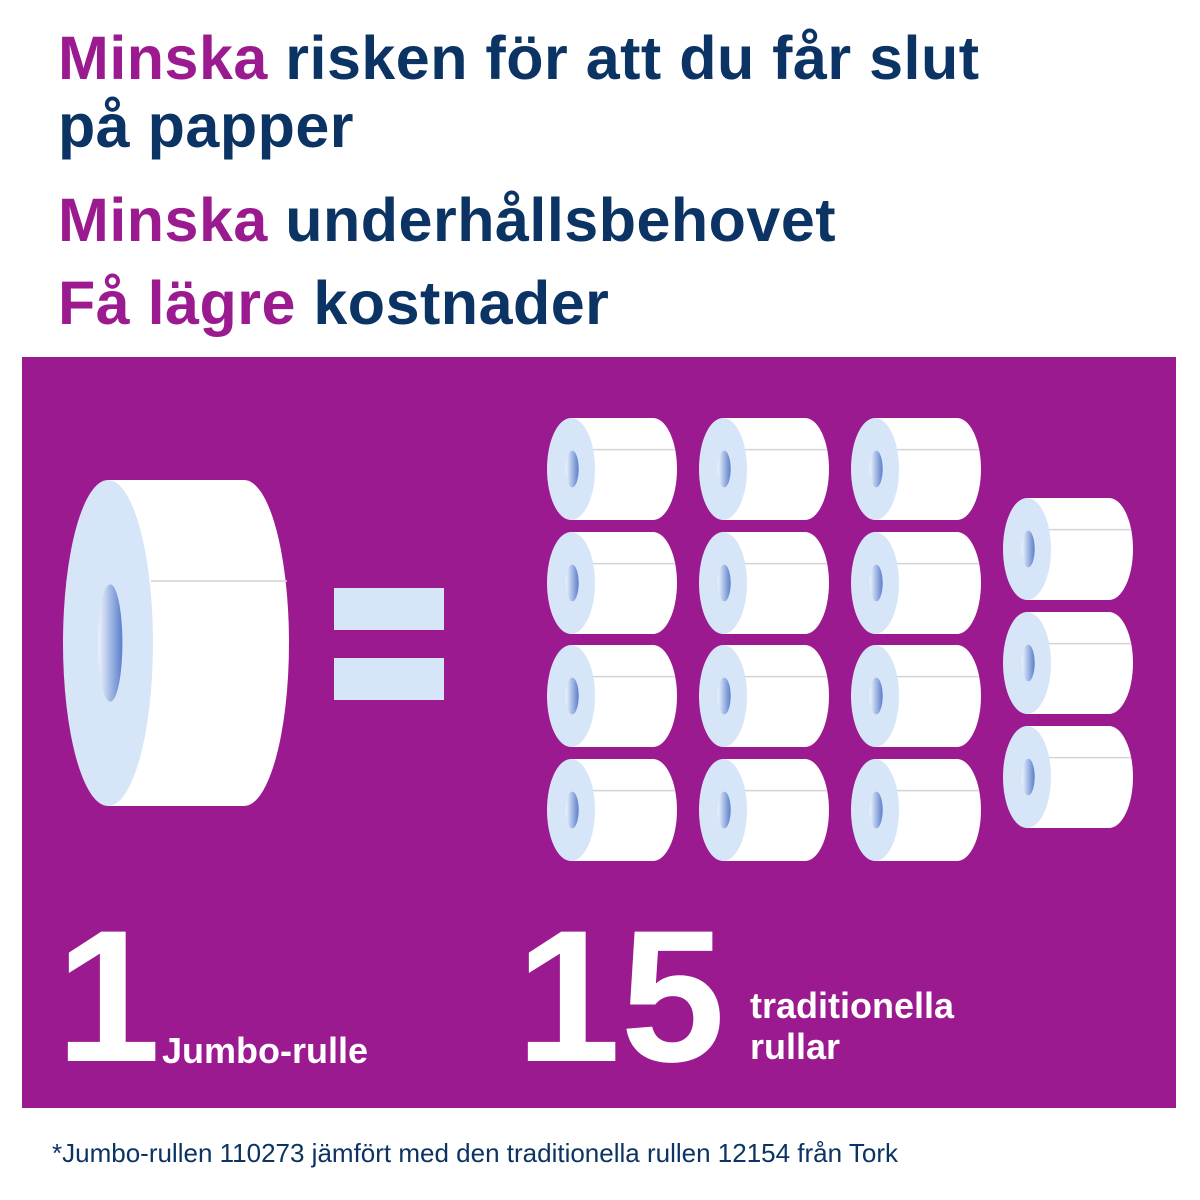  What do you see at coordinates (206, 126) in the screenshot?
I see `headline-line-2: på papper` at bounding box center [206, 126].